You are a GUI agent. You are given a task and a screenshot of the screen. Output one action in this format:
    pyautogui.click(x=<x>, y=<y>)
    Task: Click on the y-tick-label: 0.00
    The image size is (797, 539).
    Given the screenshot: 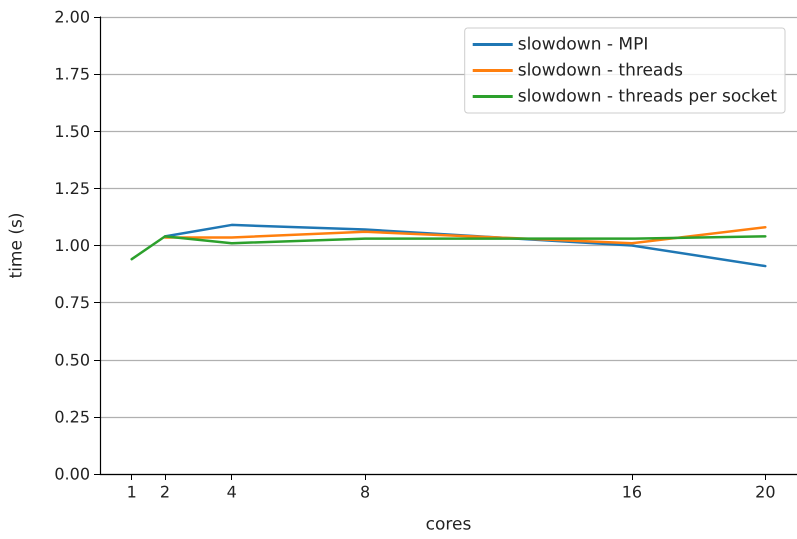 What is the action you would take?
    pyautogui.click(x=72, y=474)
    